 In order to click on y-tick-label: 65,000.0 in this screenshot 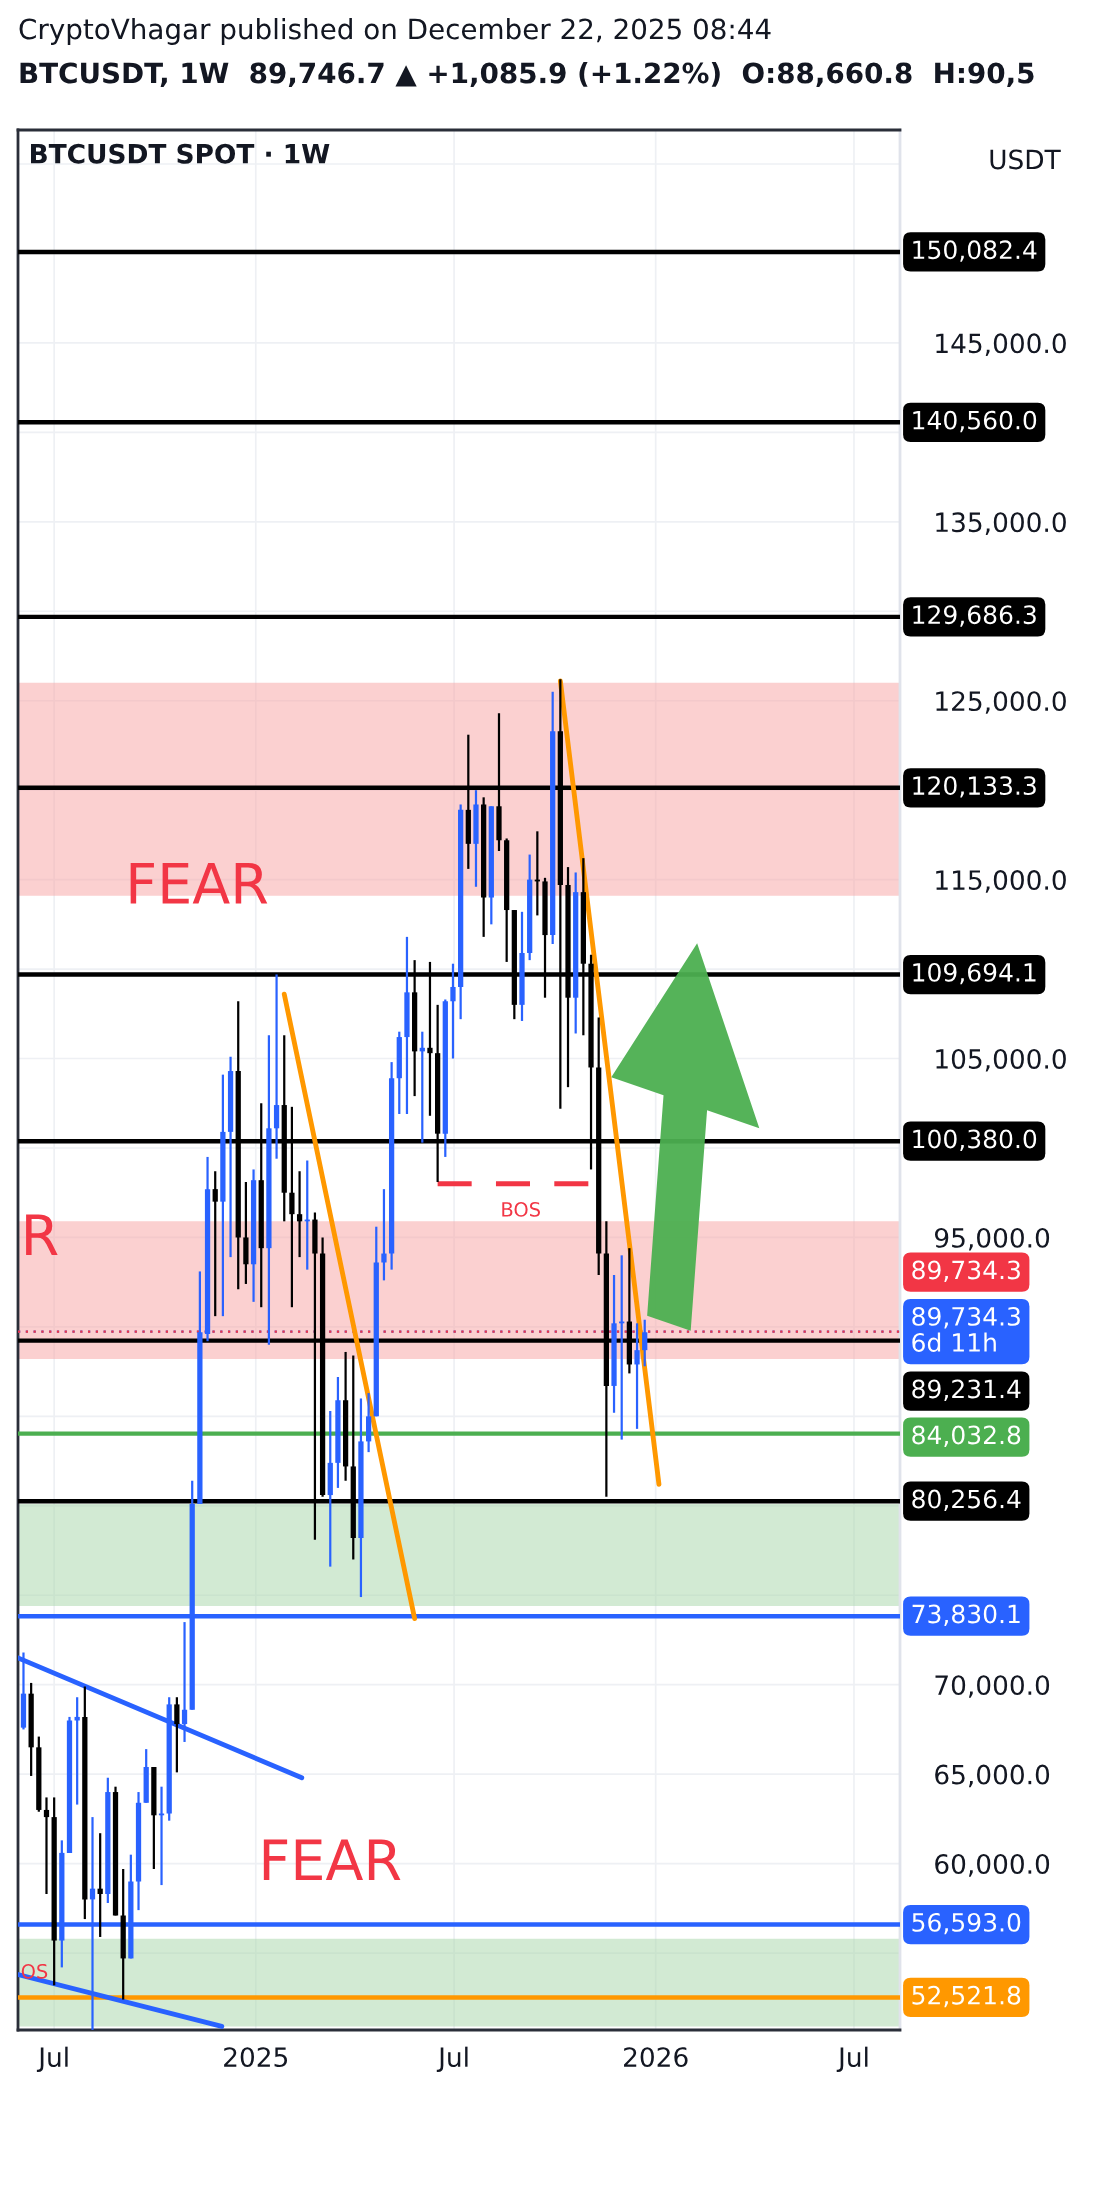, I will do `click(992, 1776)`.